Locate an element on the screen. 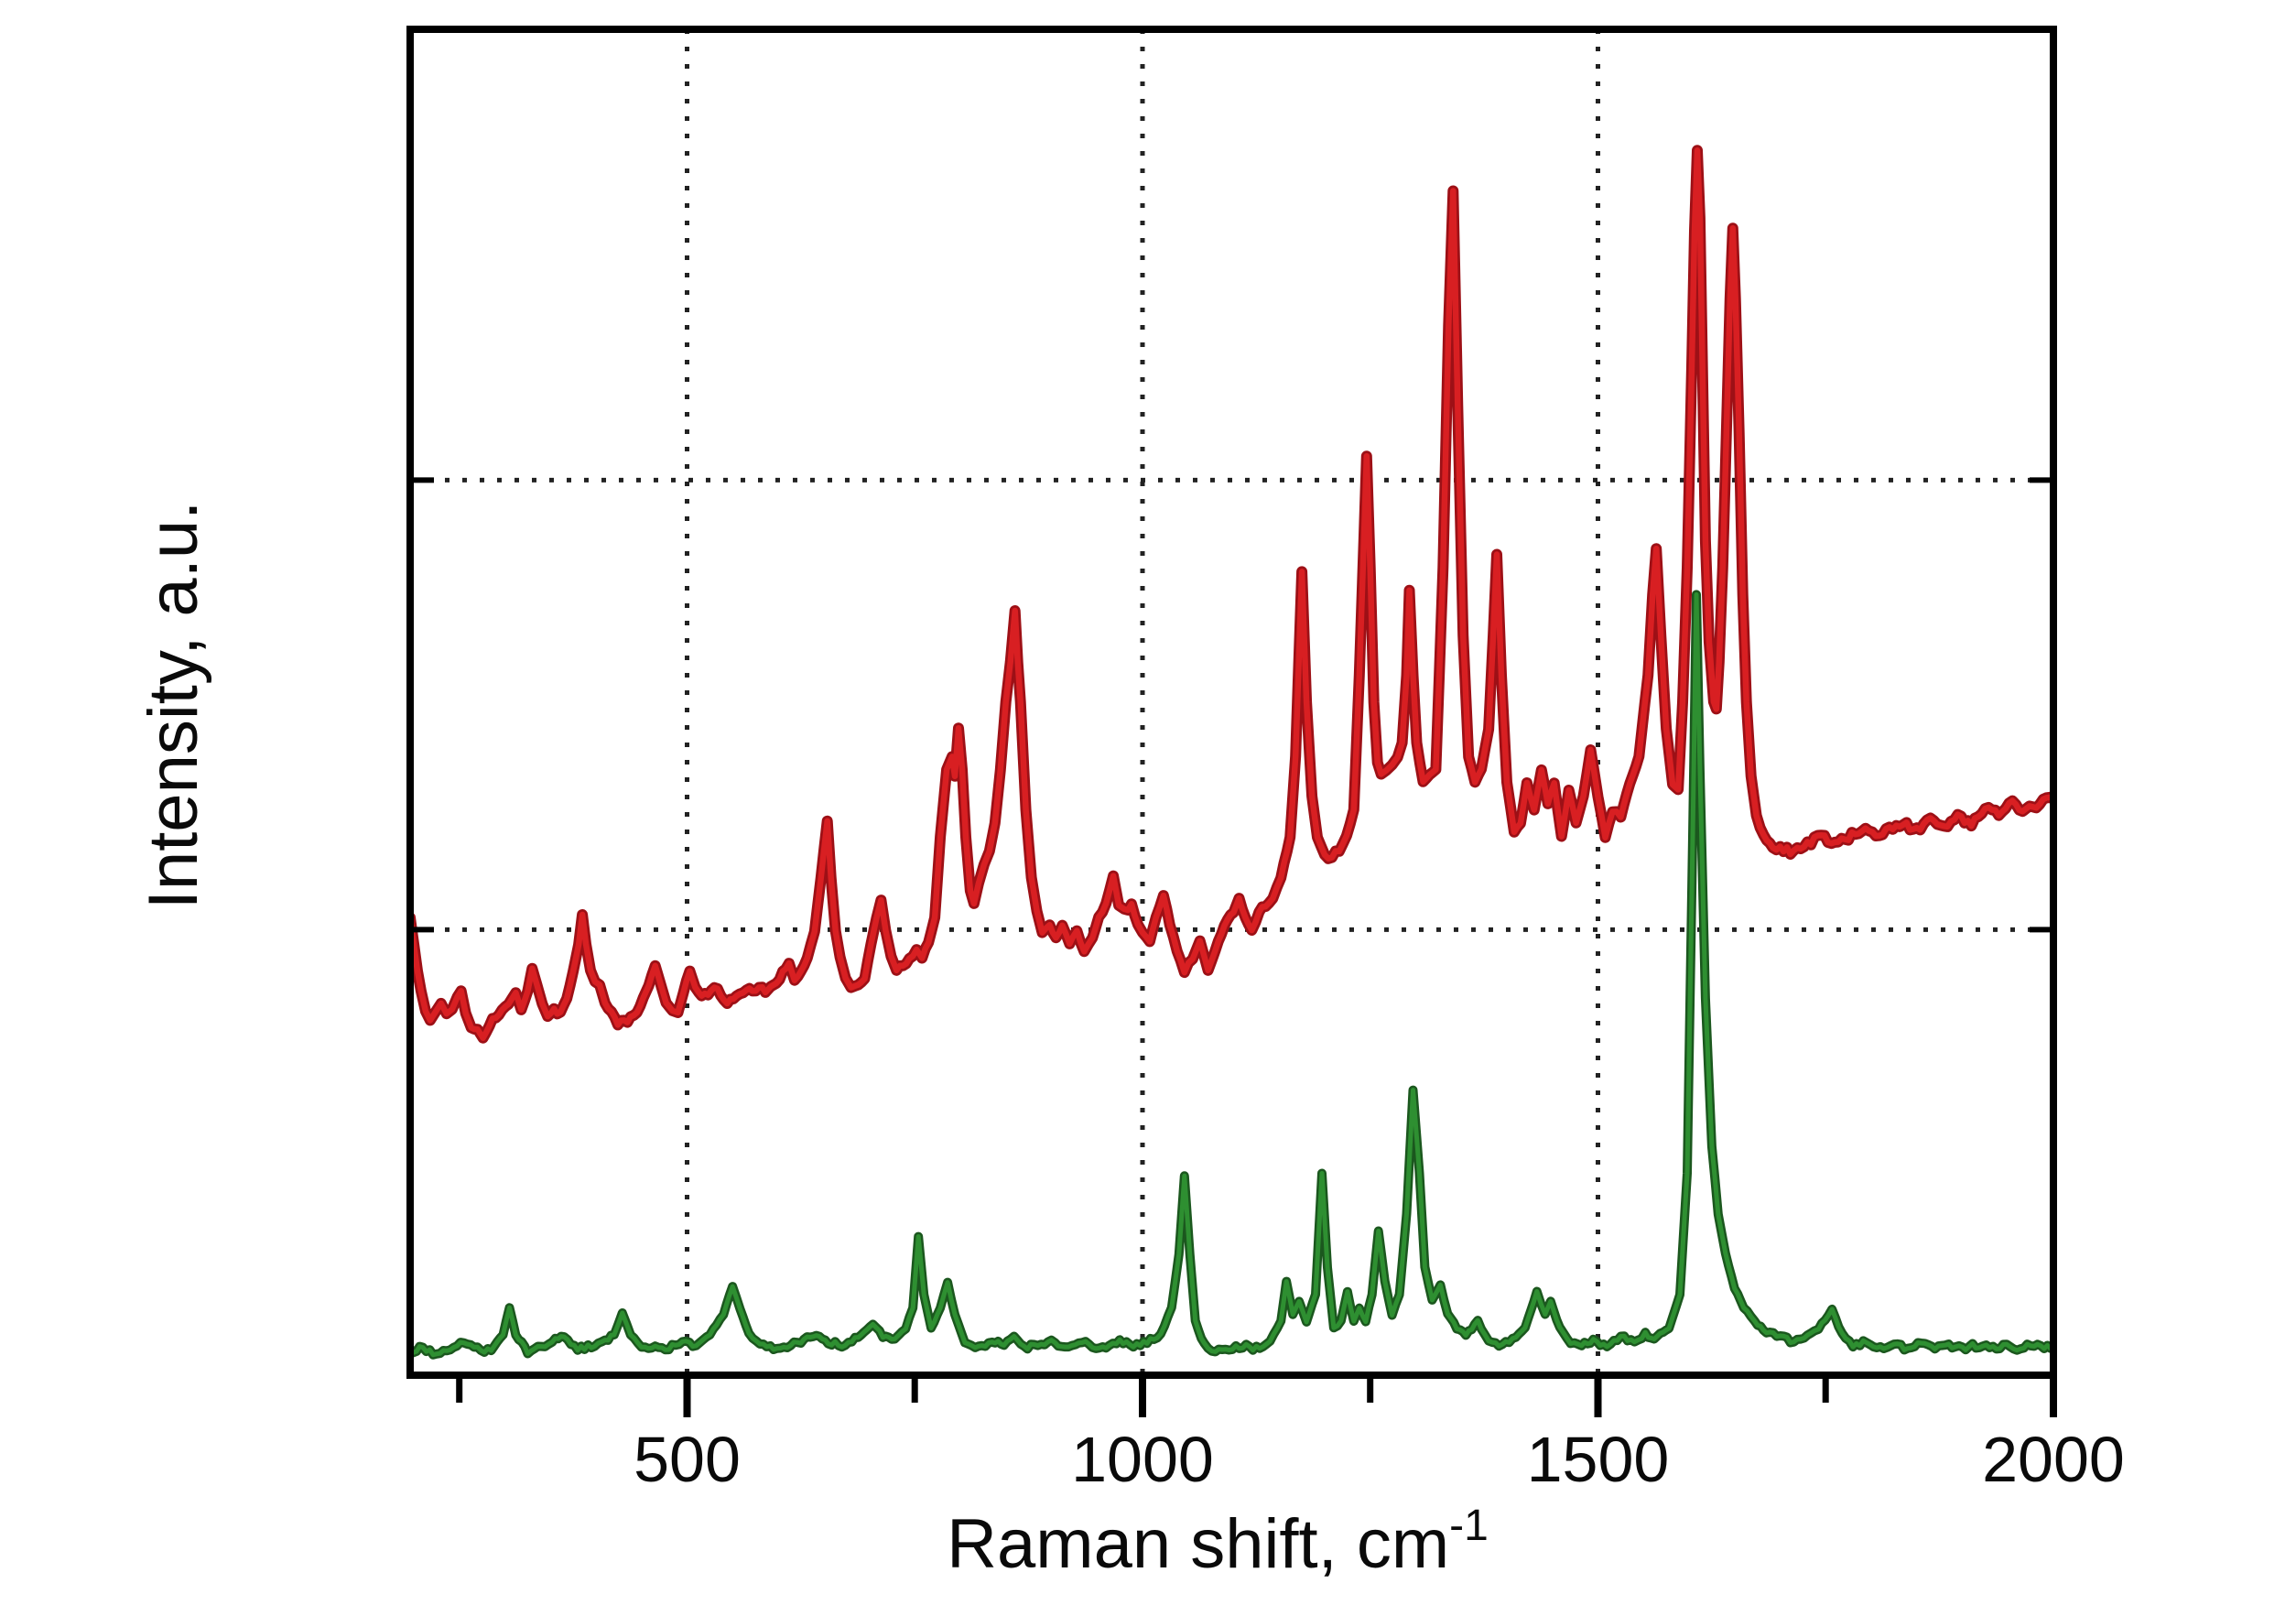 The width and height of the screenshot is (2296, 1605). x-tick-label: 1500 is located at coordinates (1599, 1459).